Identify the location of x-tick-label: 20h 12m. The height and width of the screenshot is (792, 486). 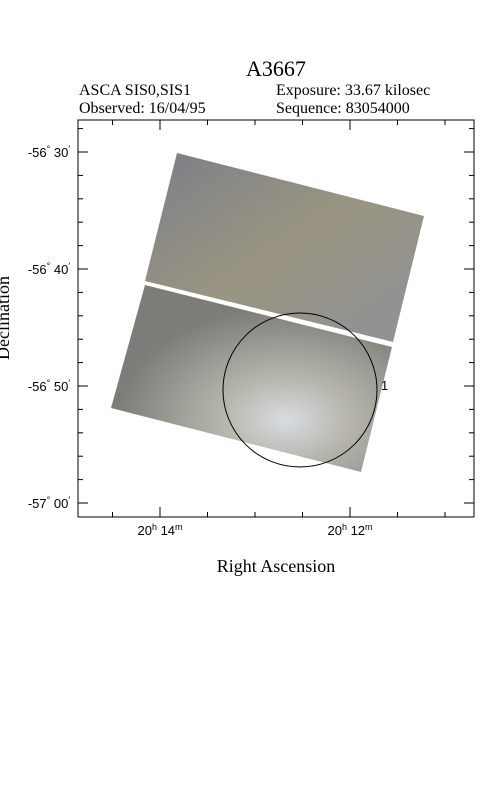
(349, 530).